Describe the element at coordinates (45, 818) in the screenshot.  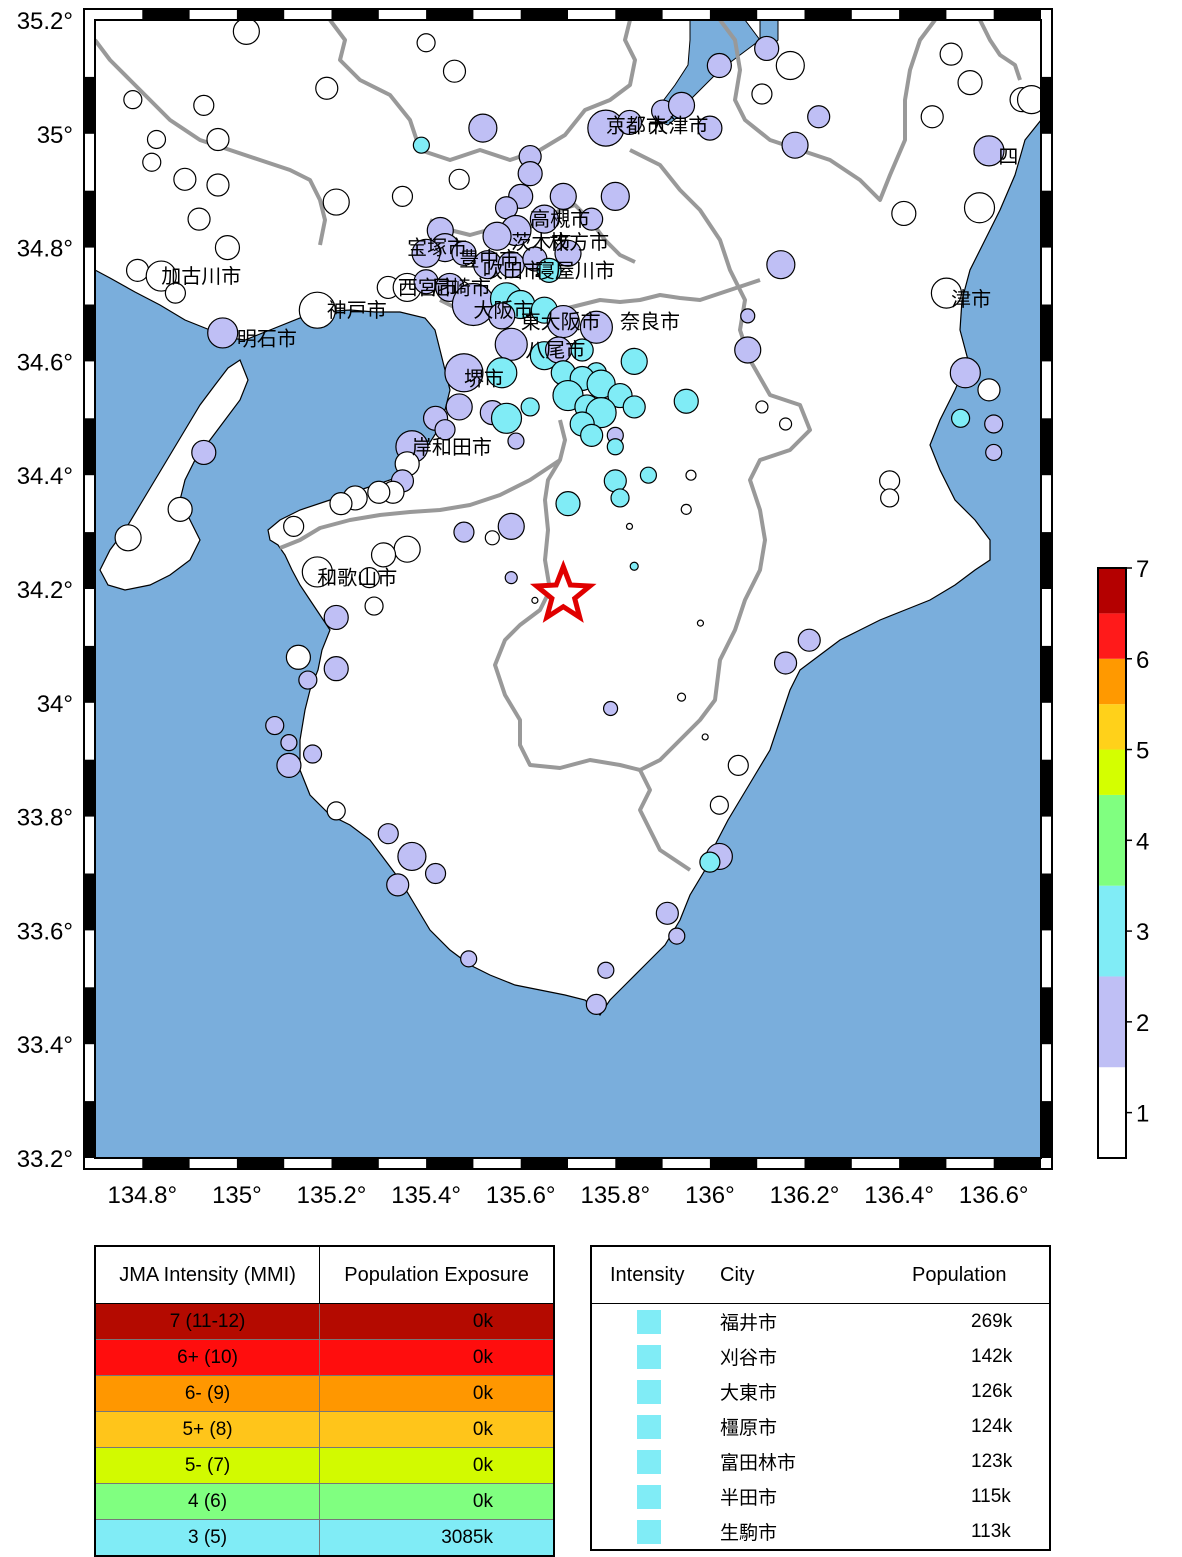
I see `lat-tick-label: 33.8°` at that location.